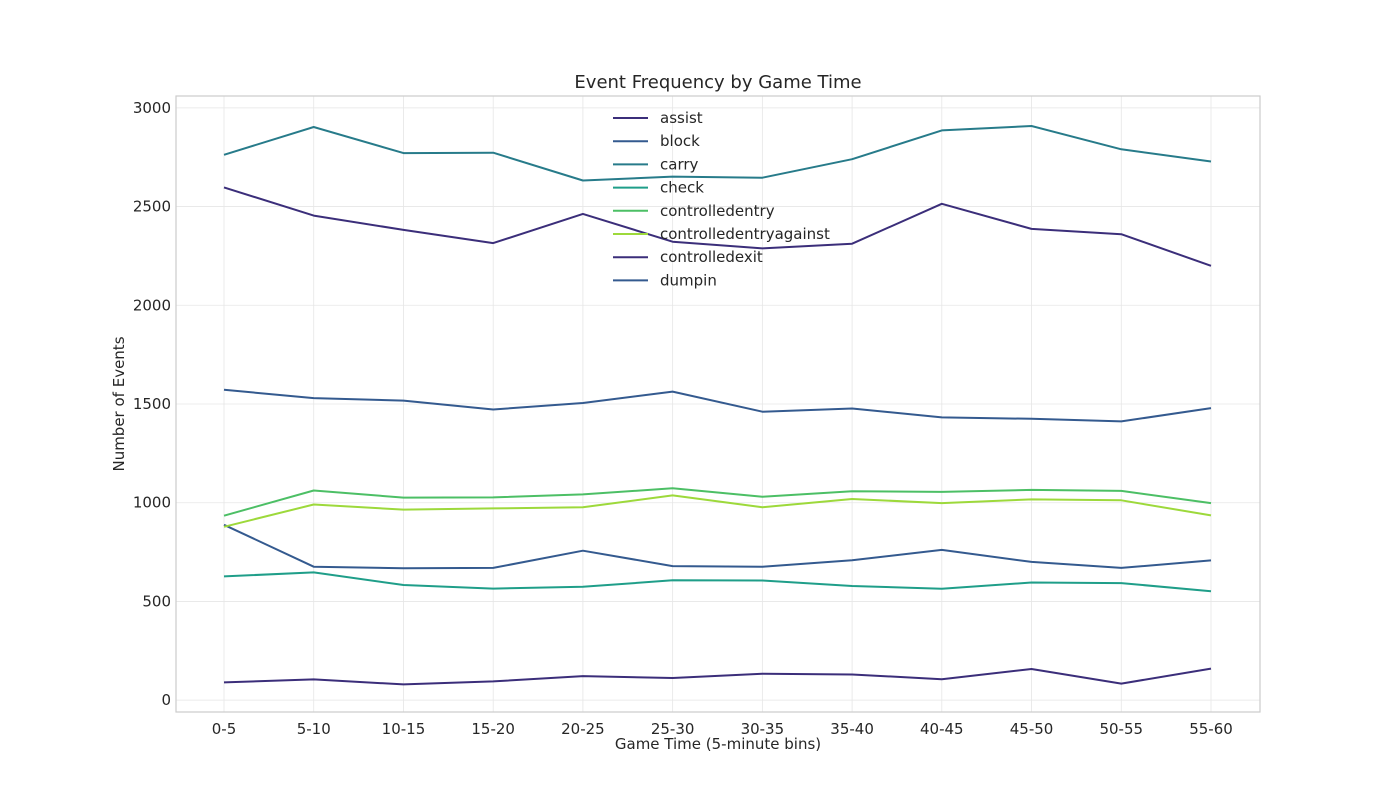 The height and width of the screenshot is (800, 1400). What do you see at coordinates (942, 729) in the screenshot?
I see `x-tick-label: 40-45` at bounding box center [942, 729].